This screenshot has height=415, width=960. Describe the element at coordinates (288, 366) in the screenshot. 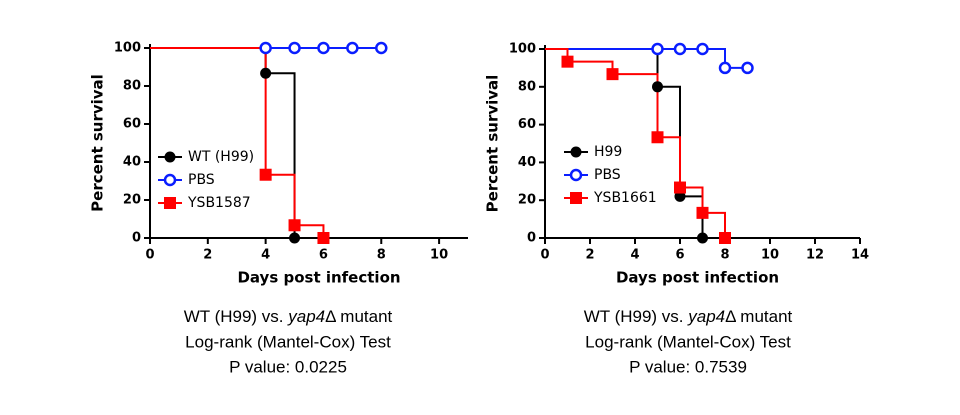

I see `caption-line: P value: 0.0225` at that location.